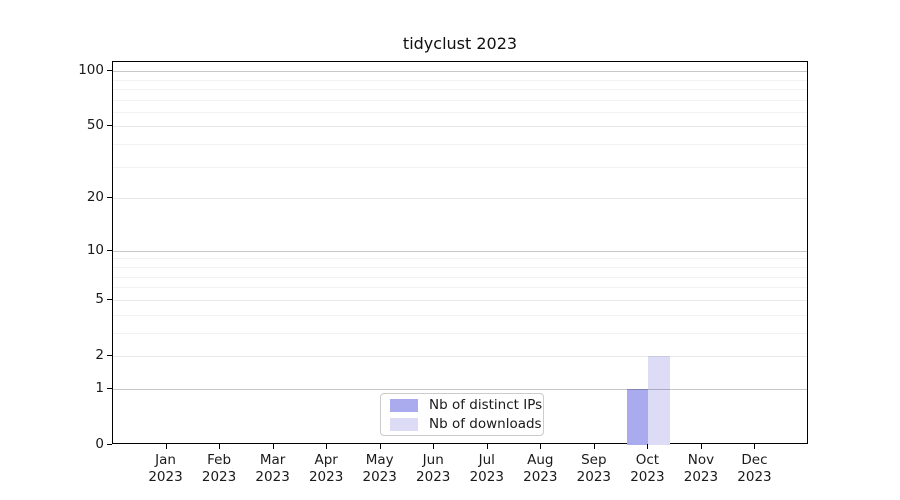 The height and width of the screenshot is (500, 900). Describe the element at coordinates (273, 446) in the screenshot. I see `x-tick-mar` at that location.